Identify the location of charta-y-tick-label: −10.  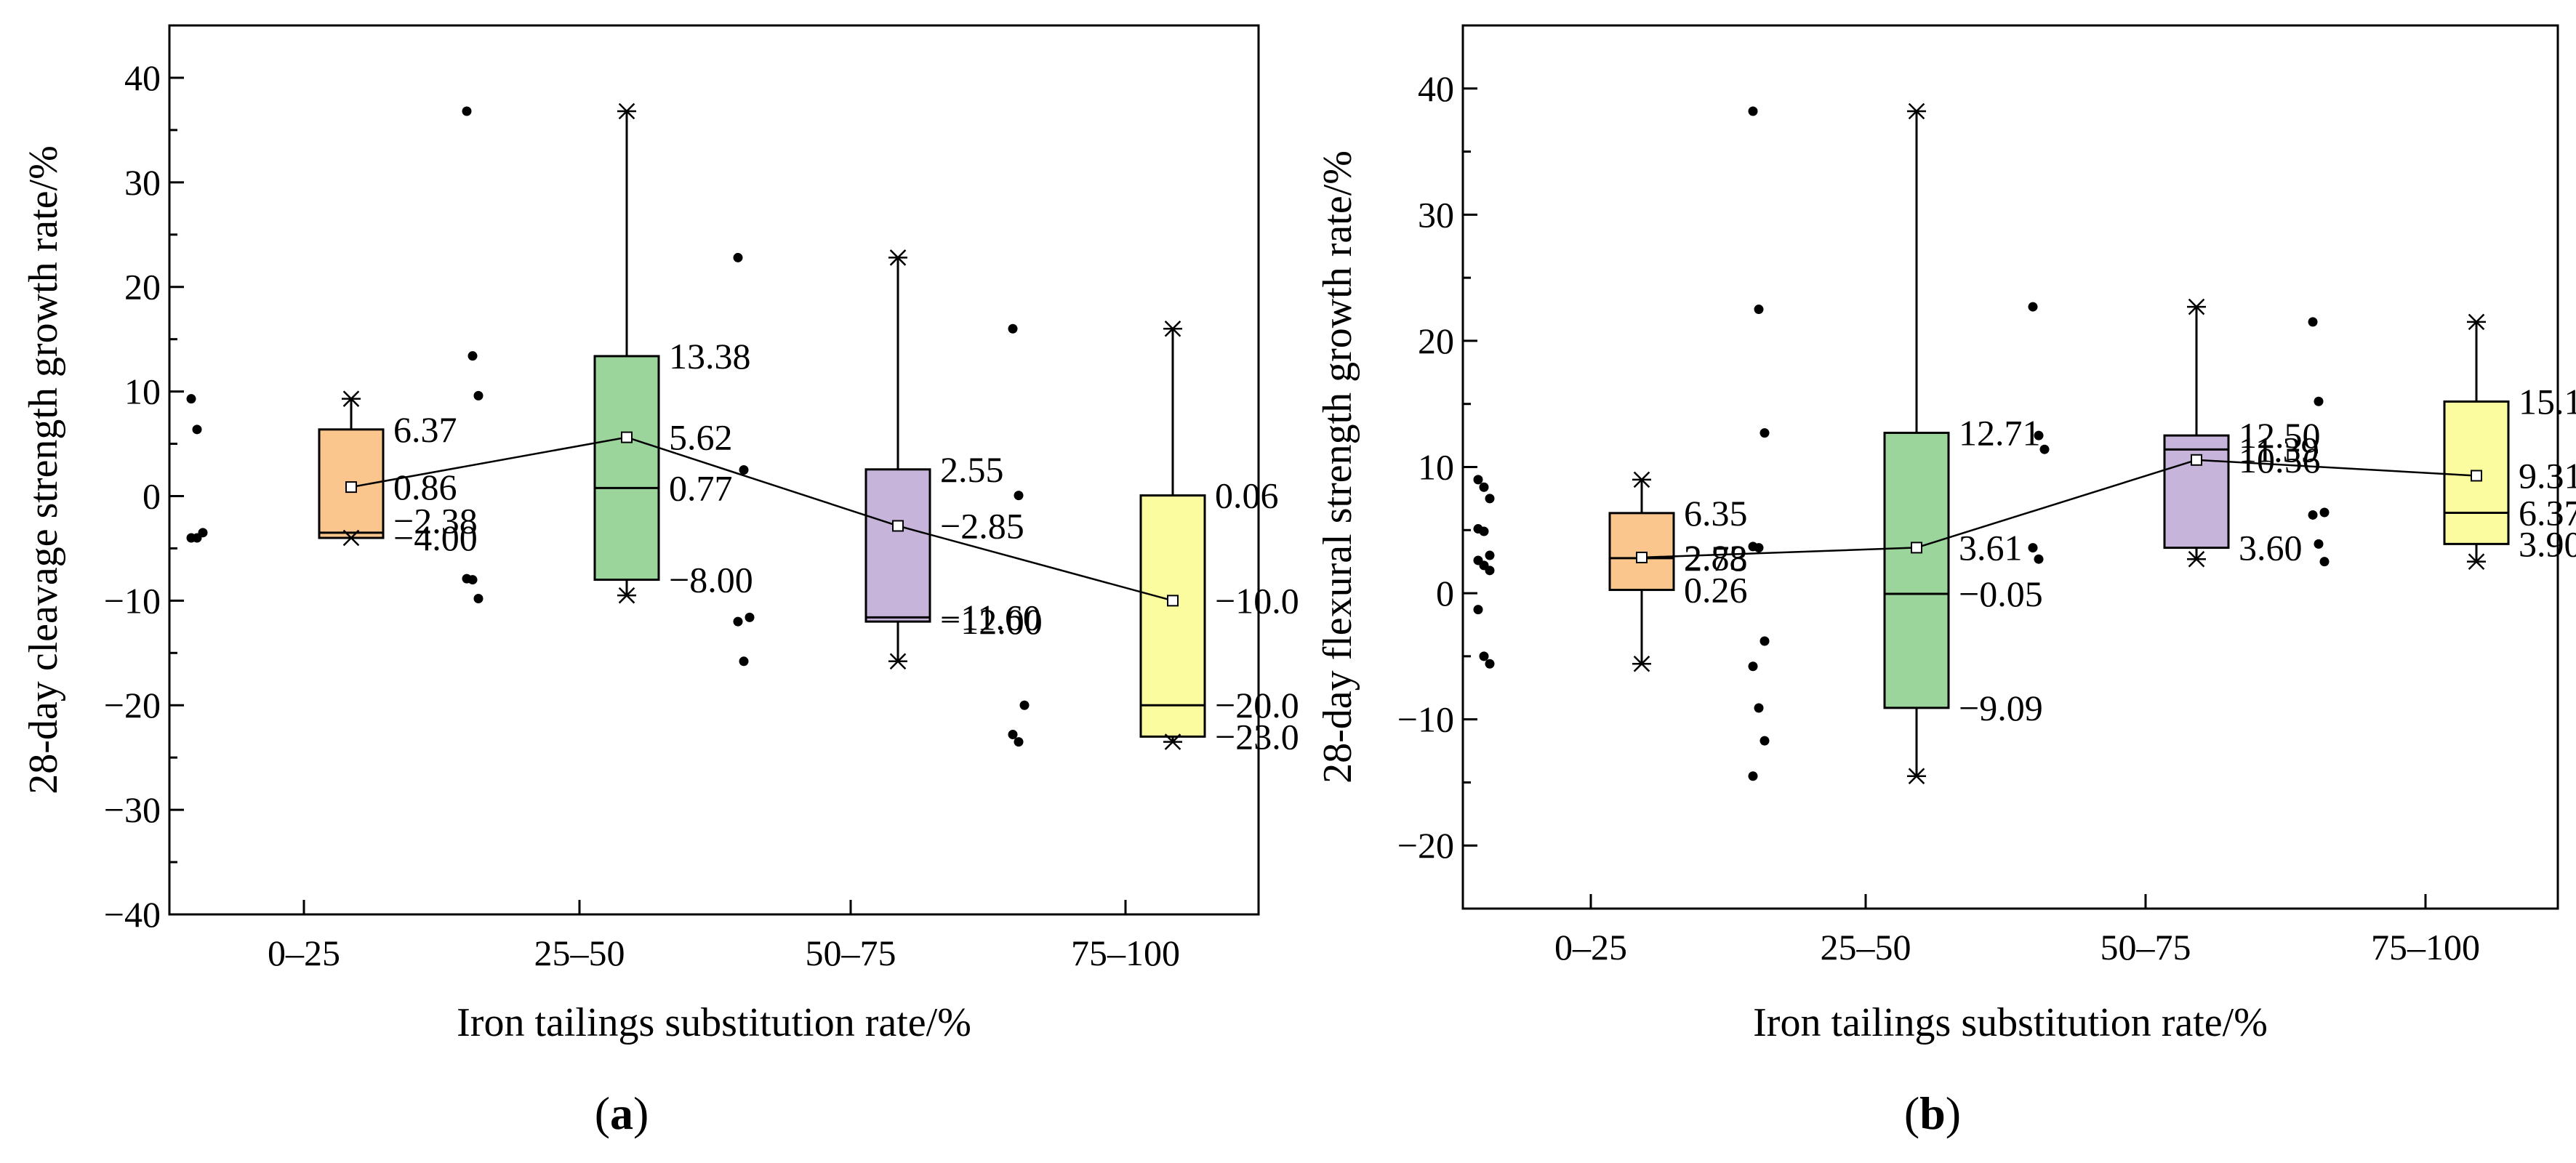
(132, 600).